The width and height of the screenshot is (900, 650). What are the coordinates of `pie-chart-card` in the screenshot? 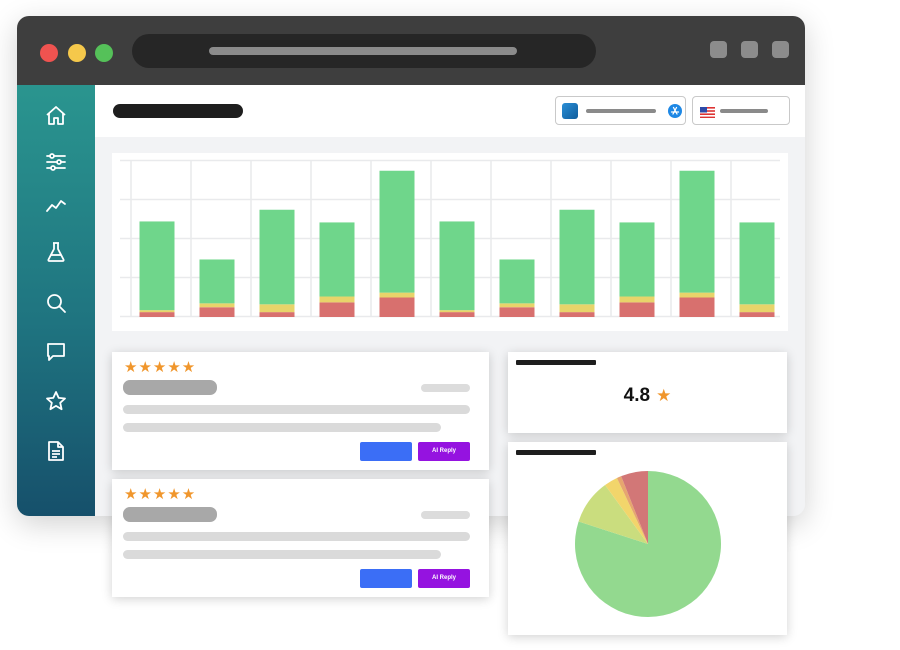 It's located at (647, 538).